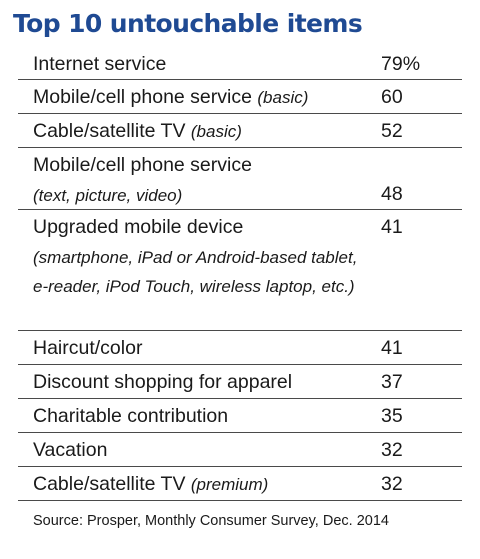 The image size is (480, 559). I want to click on item-label: Cable/satellite TV (premium), so click(200, 484).